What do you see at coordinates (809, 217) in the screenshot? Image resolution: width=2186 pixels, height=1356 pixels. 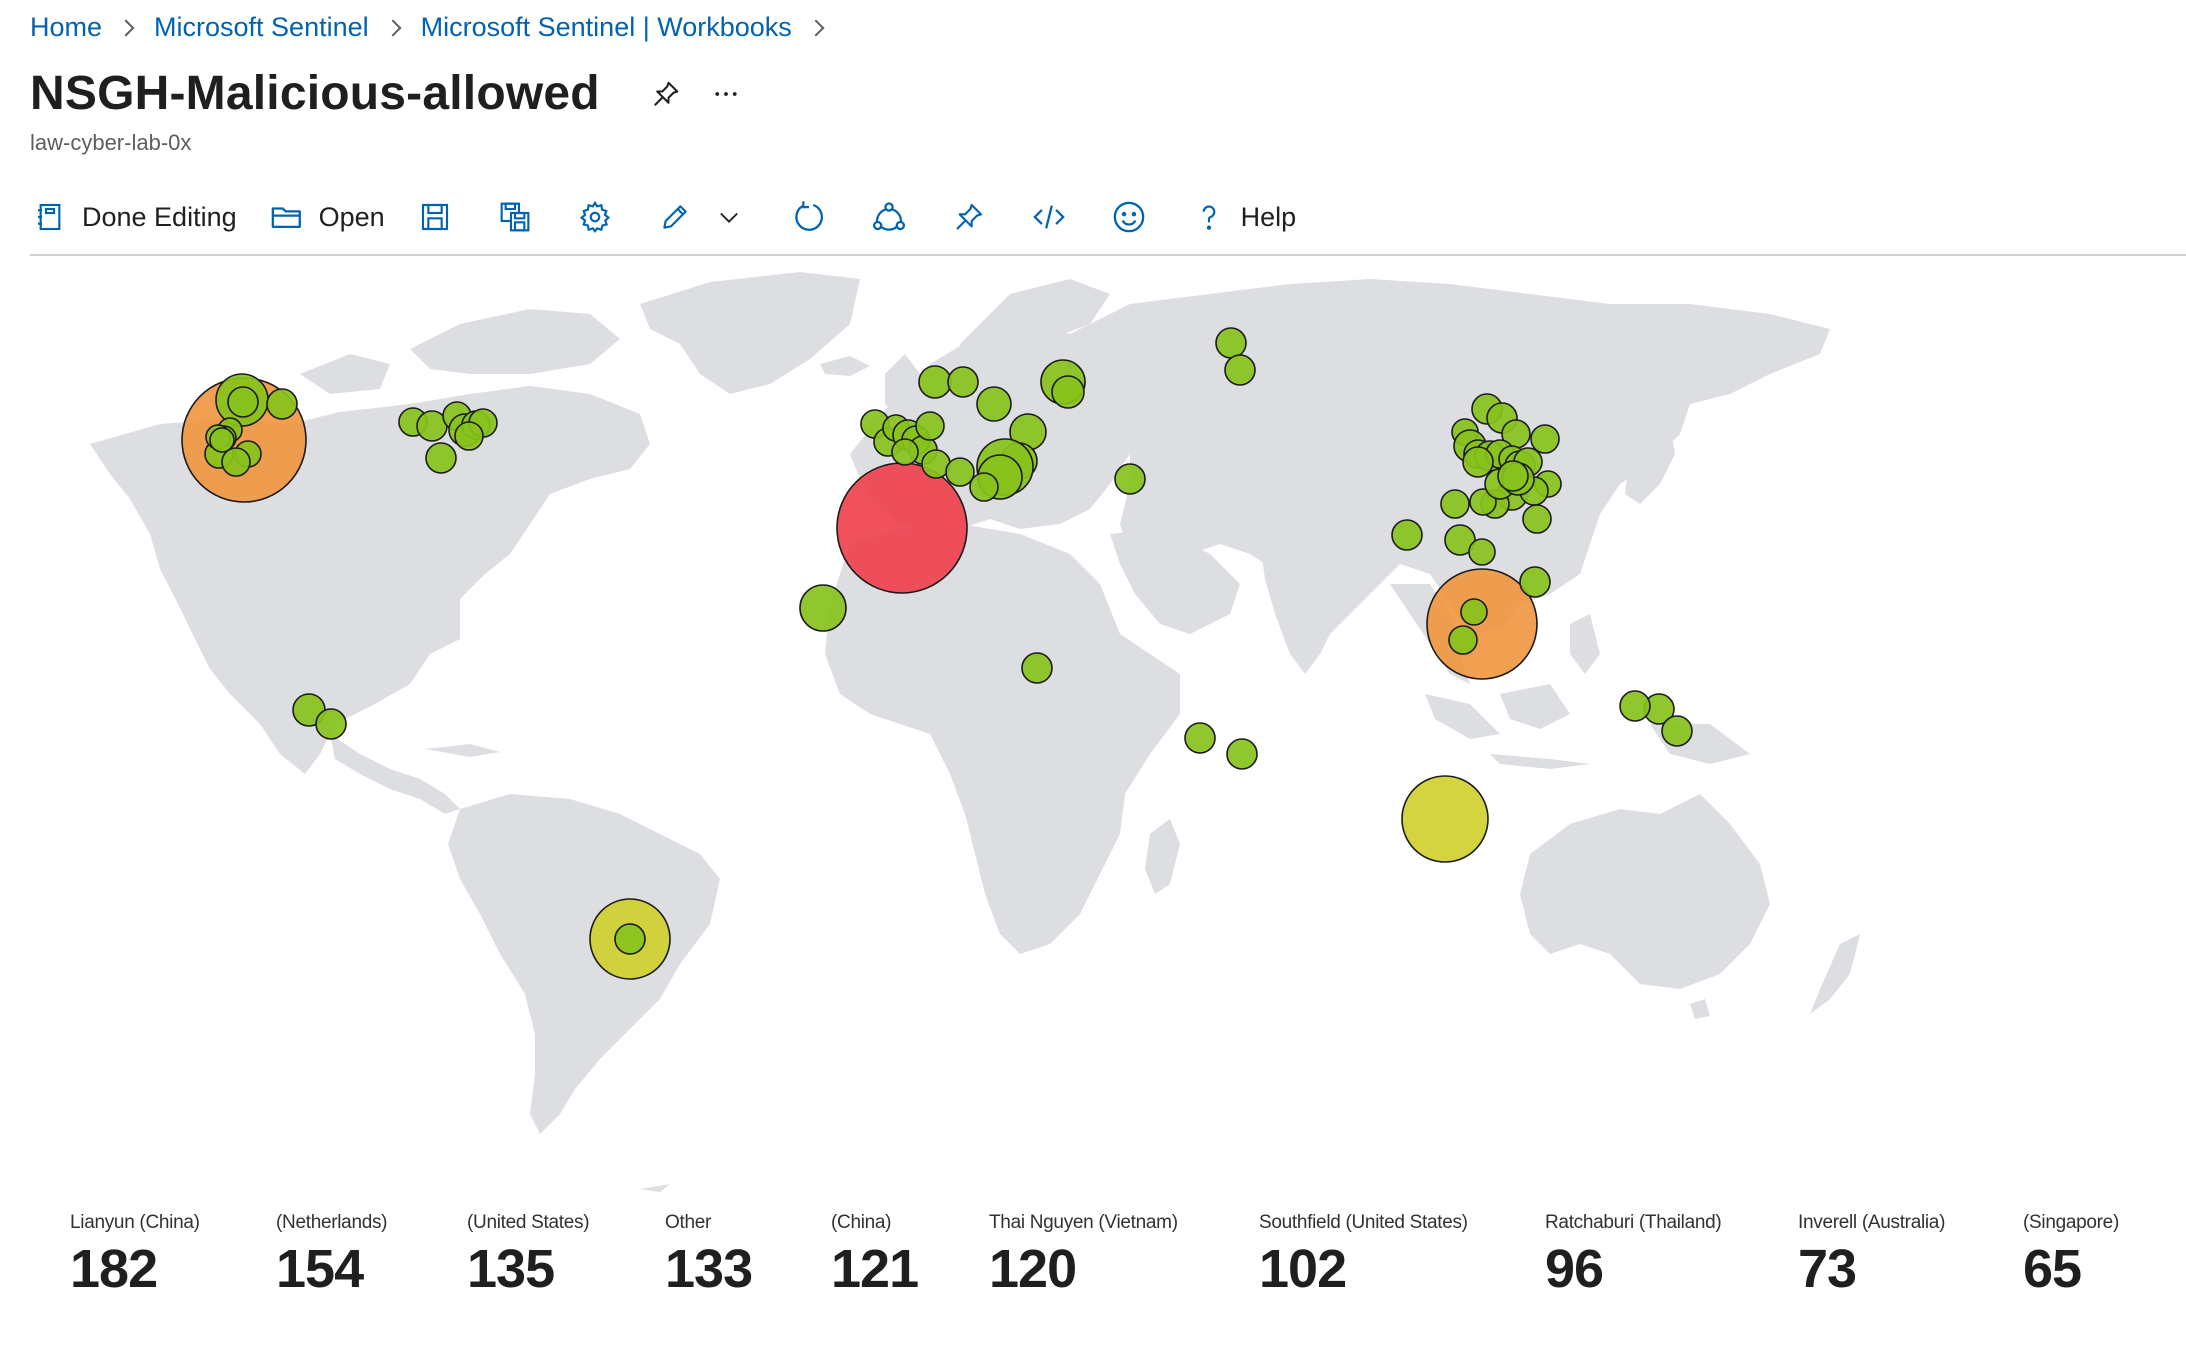 I see `refresh-button` at bounding box center [809, 217].